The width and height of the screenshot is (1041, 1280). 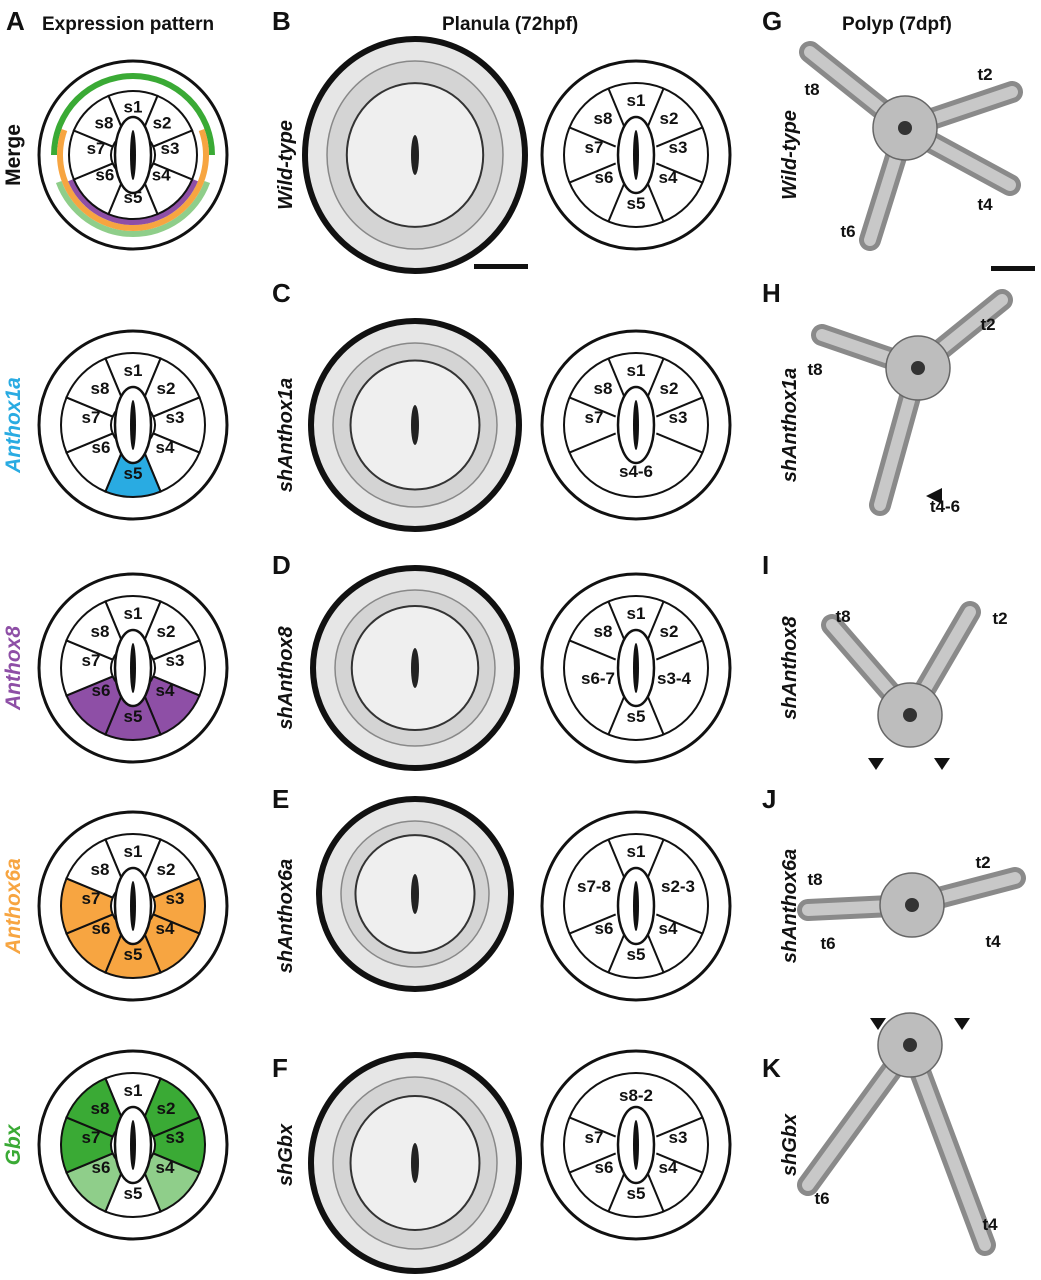 What do you see at coordinates (901, 146) in the screenshot?
I see `polyp-image-1: t8 t2 t4 t6 Wild-type` at bounding box center [901, 146].